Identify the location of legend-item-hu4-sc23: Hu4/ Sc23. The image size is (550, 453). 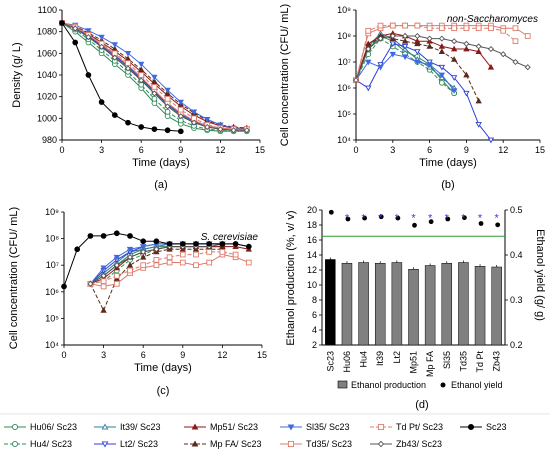
(38, 444).